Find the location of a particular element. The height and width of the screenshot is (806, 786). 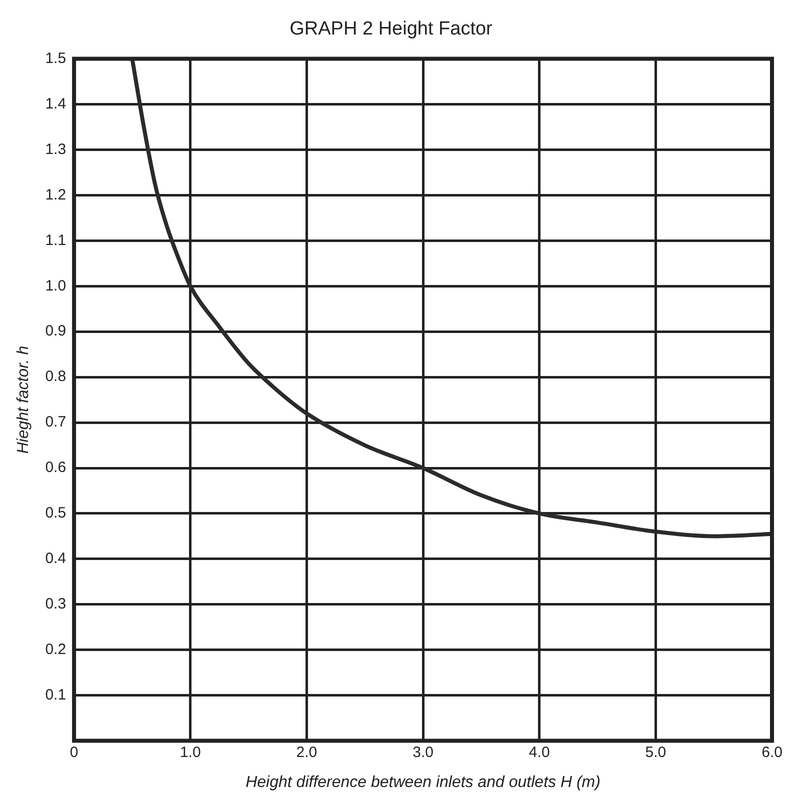

y-axis-title: Hieght factor. h is located at coordinates (23, 400).